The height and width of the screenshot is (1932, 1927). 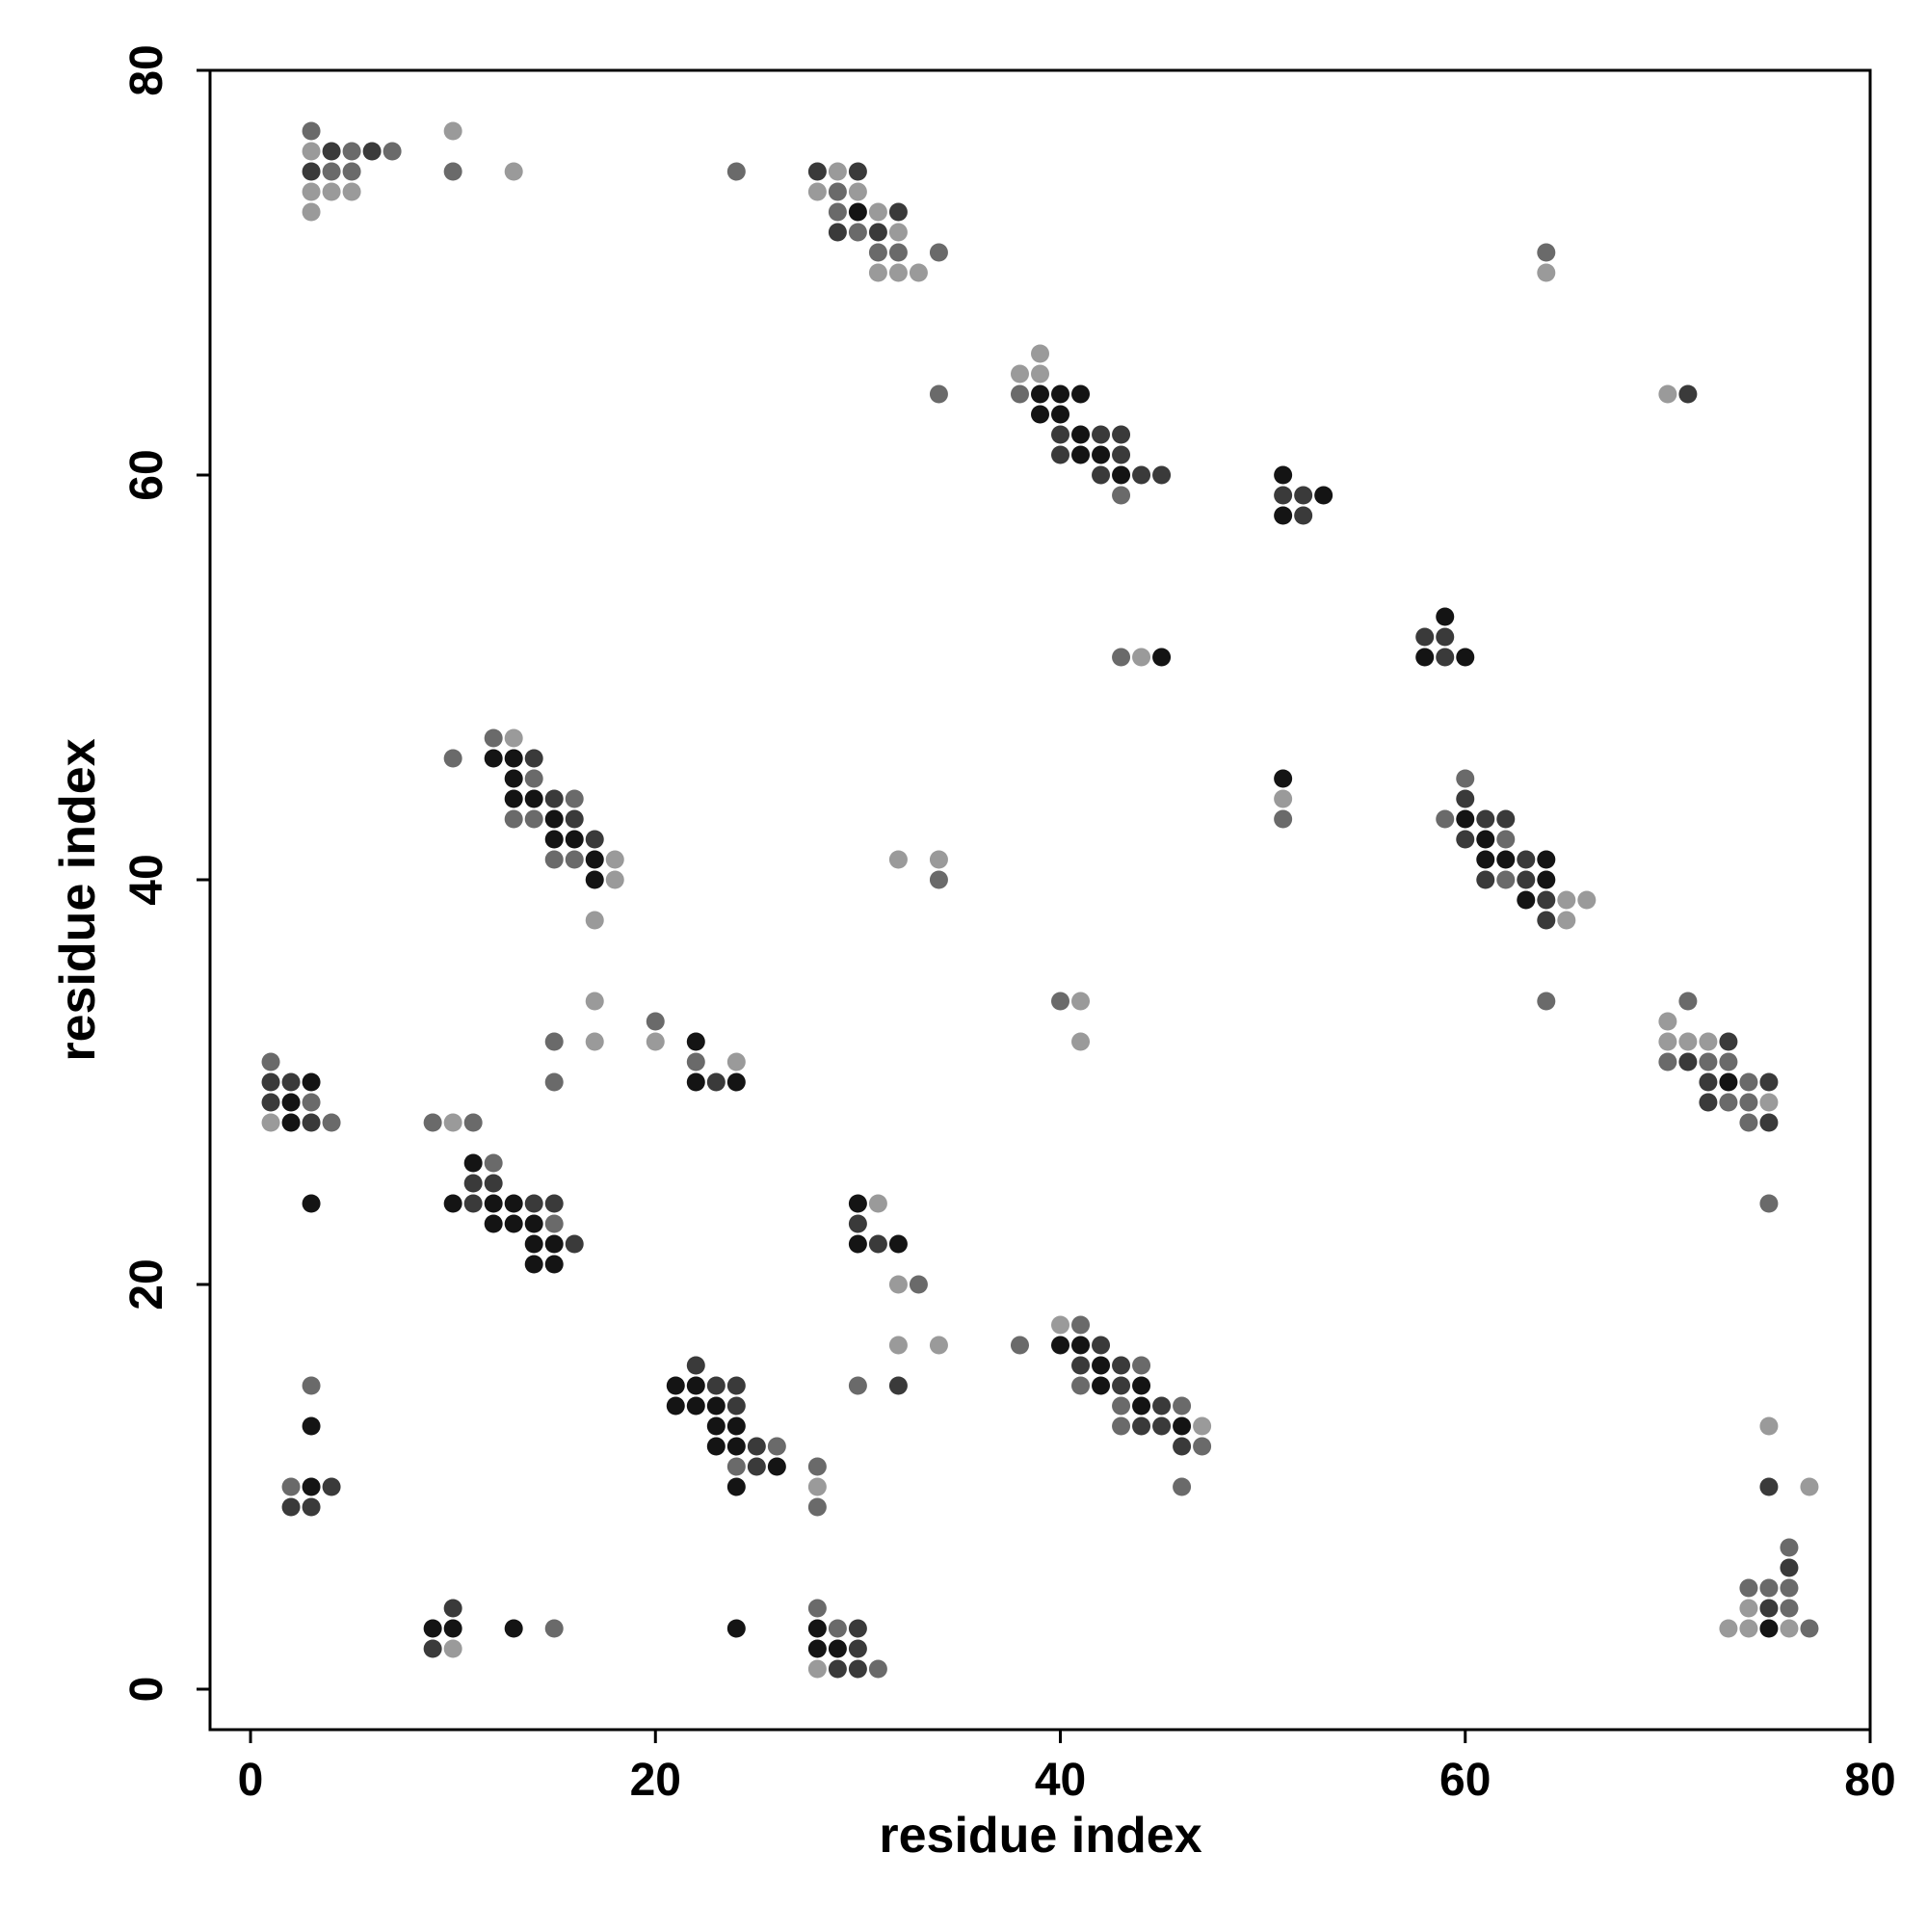 What do you see at coordinates (1869, 1780) in the screenshot?
I see `x-tick-label: 80` at bounding box center [1869, 1780].